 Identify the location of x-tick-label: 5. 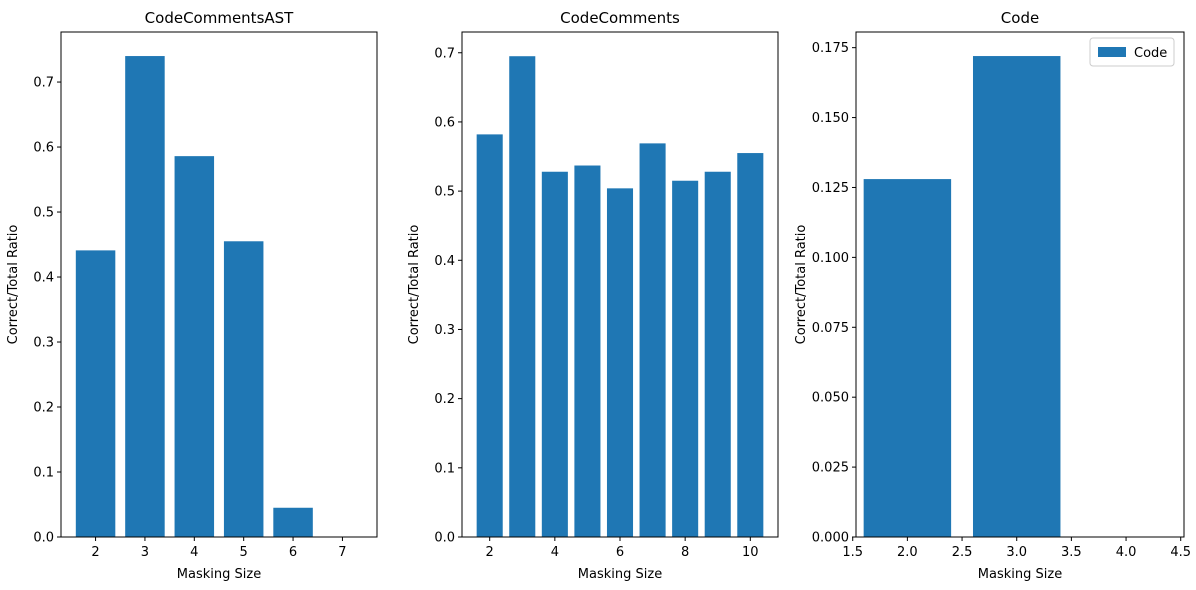
(244, 552).